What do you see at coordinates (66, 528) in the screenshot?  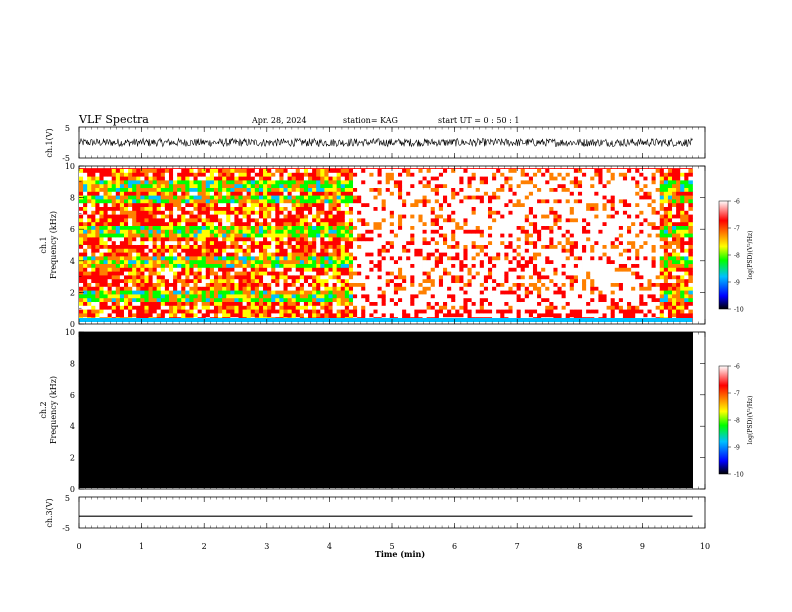 I see `ch3-ytick-bottom: -5` at bounding box center [66, 528].